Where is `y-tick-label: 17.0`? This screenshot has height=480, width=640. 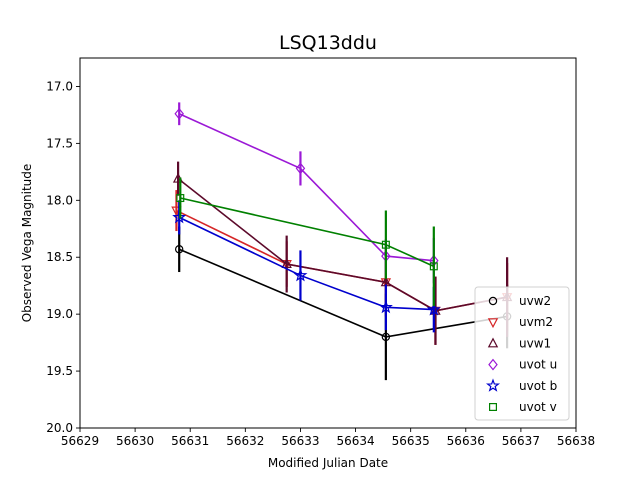
y-tick-label: 17.0 is located at coordinates (59, 86).